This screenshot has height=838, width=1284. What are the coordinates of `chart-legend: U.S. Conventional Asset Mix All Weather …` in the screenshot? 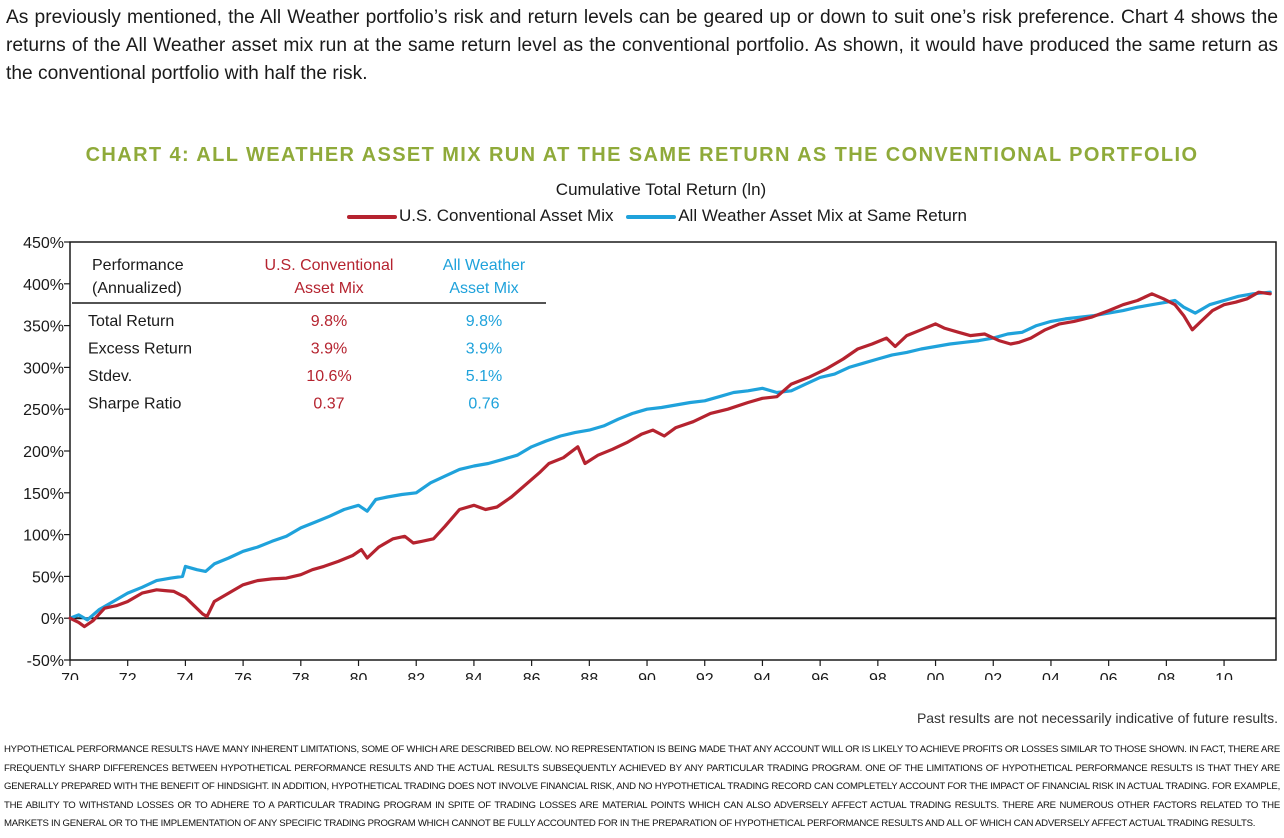 It's located at (642, 216).